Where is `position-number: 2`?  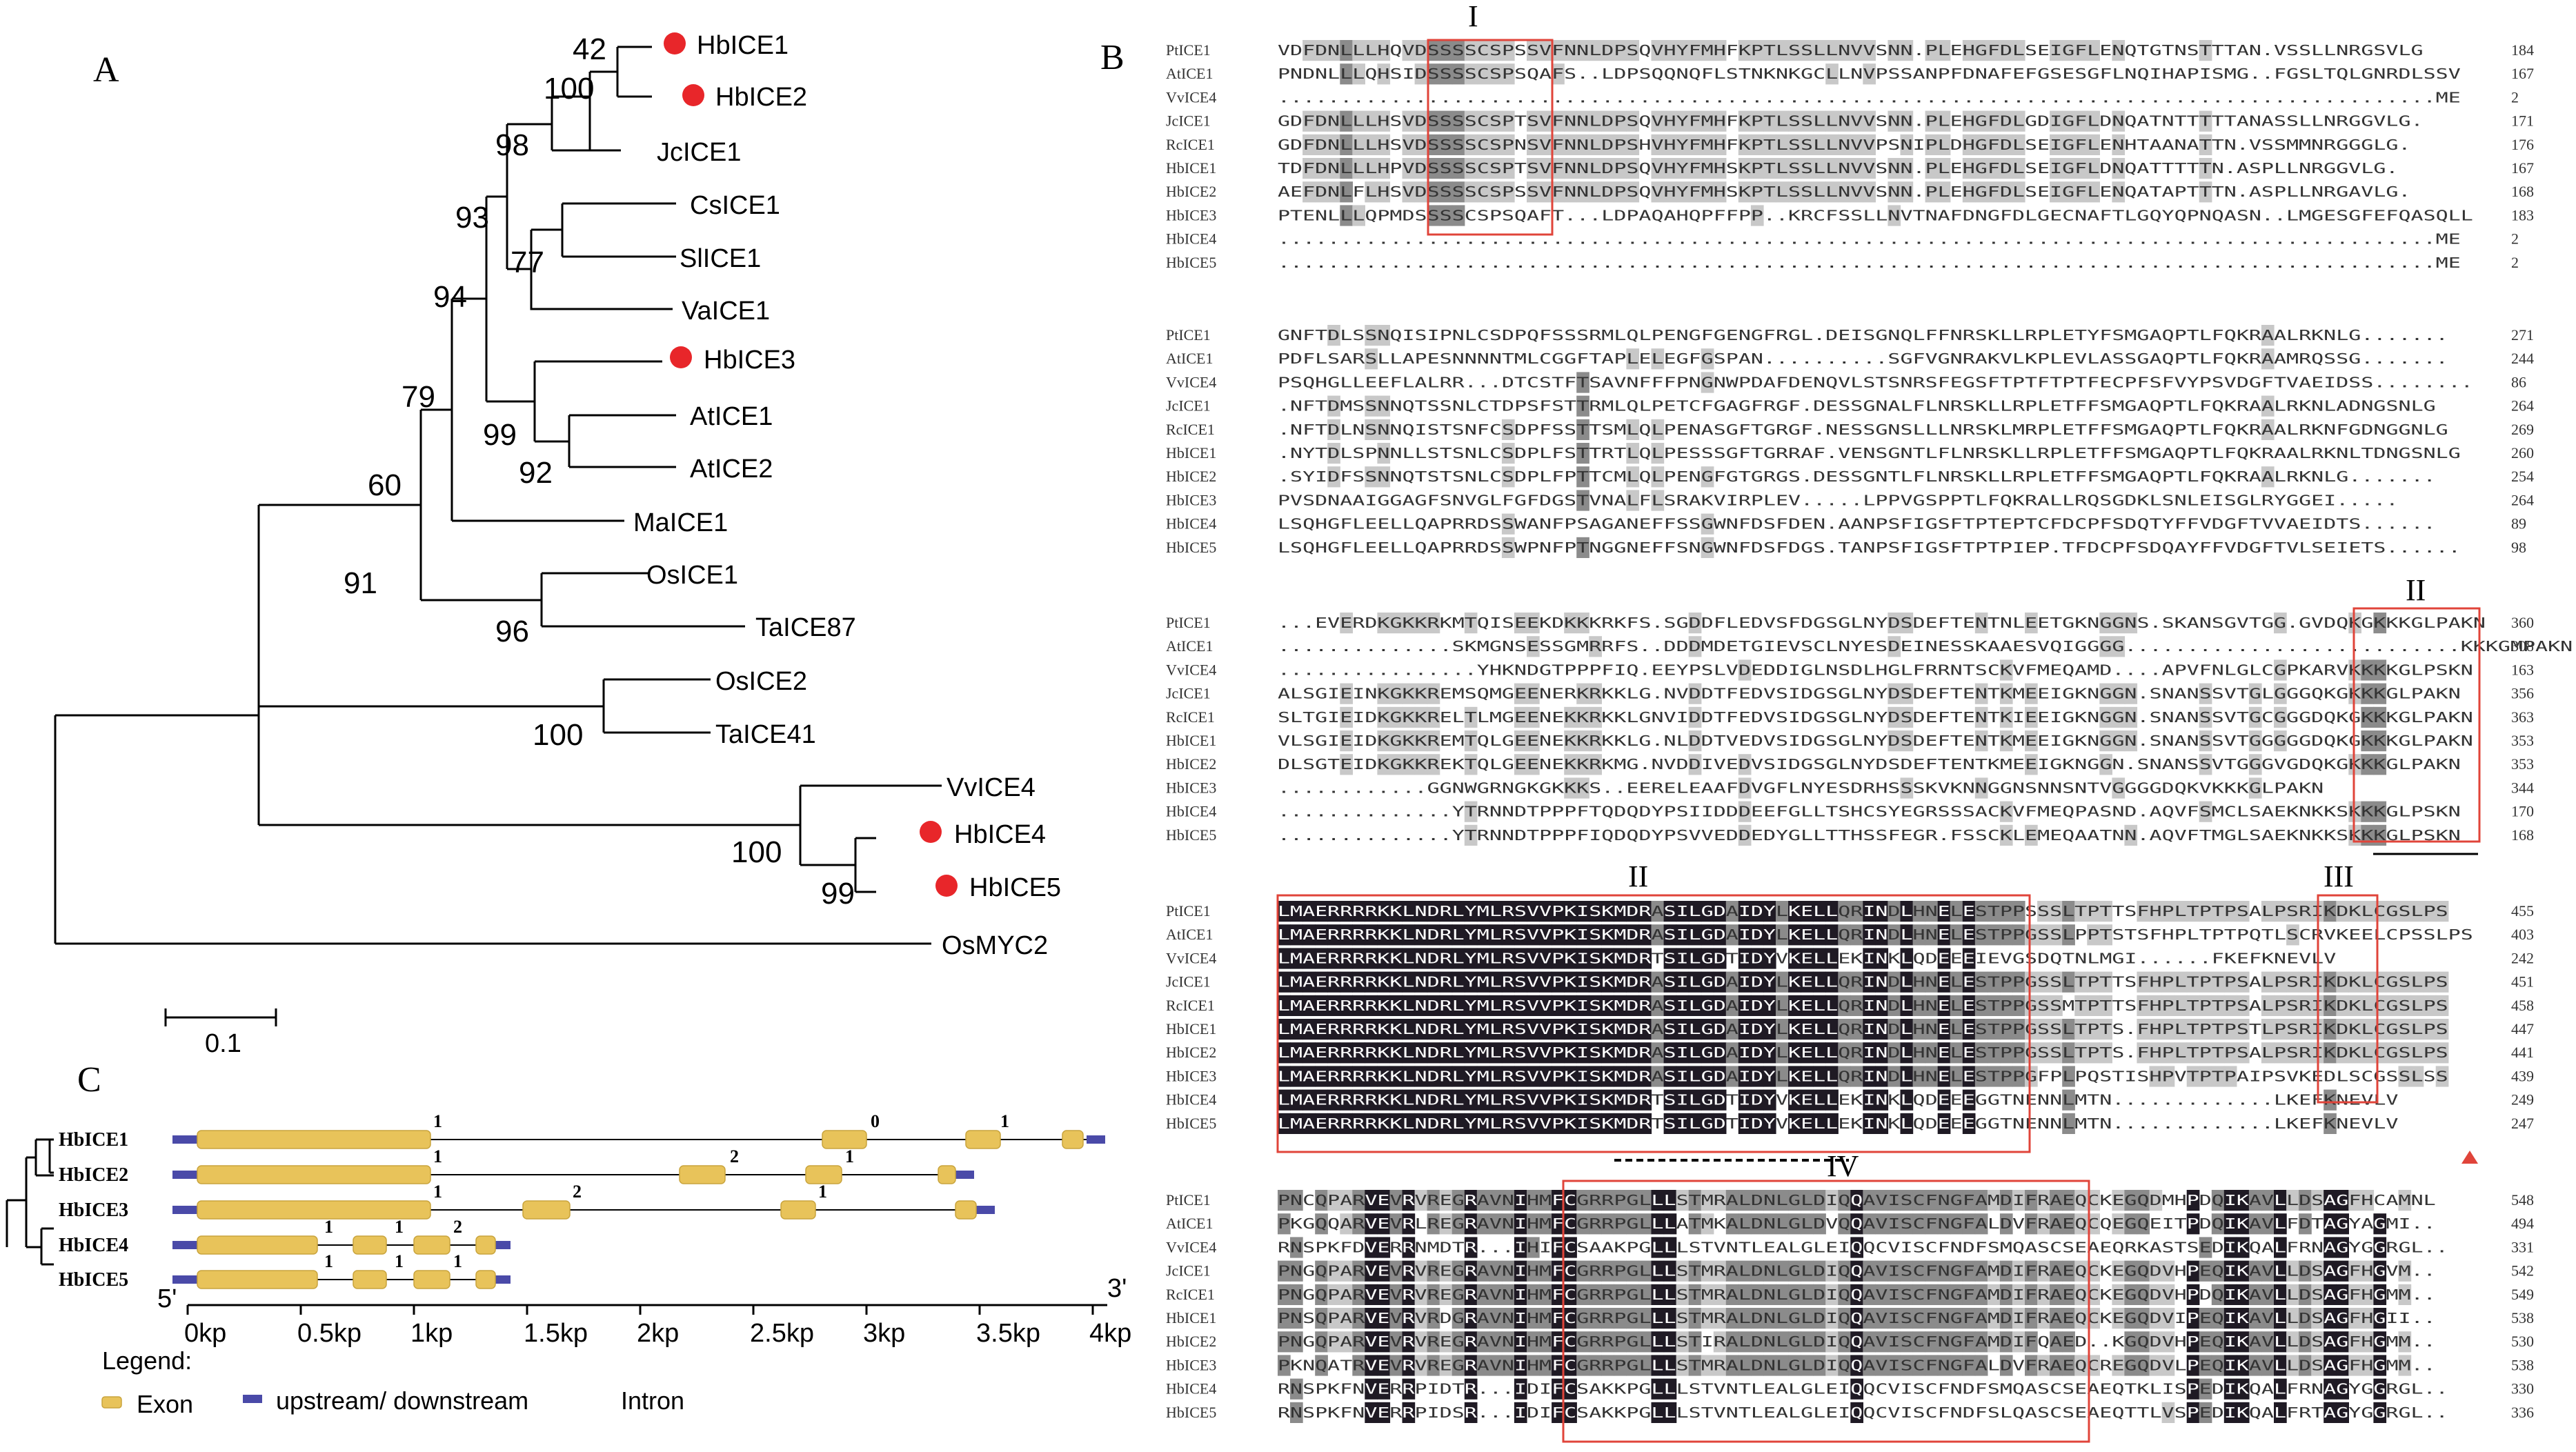 position-number: 2 is located at coordinates (2515, 262).